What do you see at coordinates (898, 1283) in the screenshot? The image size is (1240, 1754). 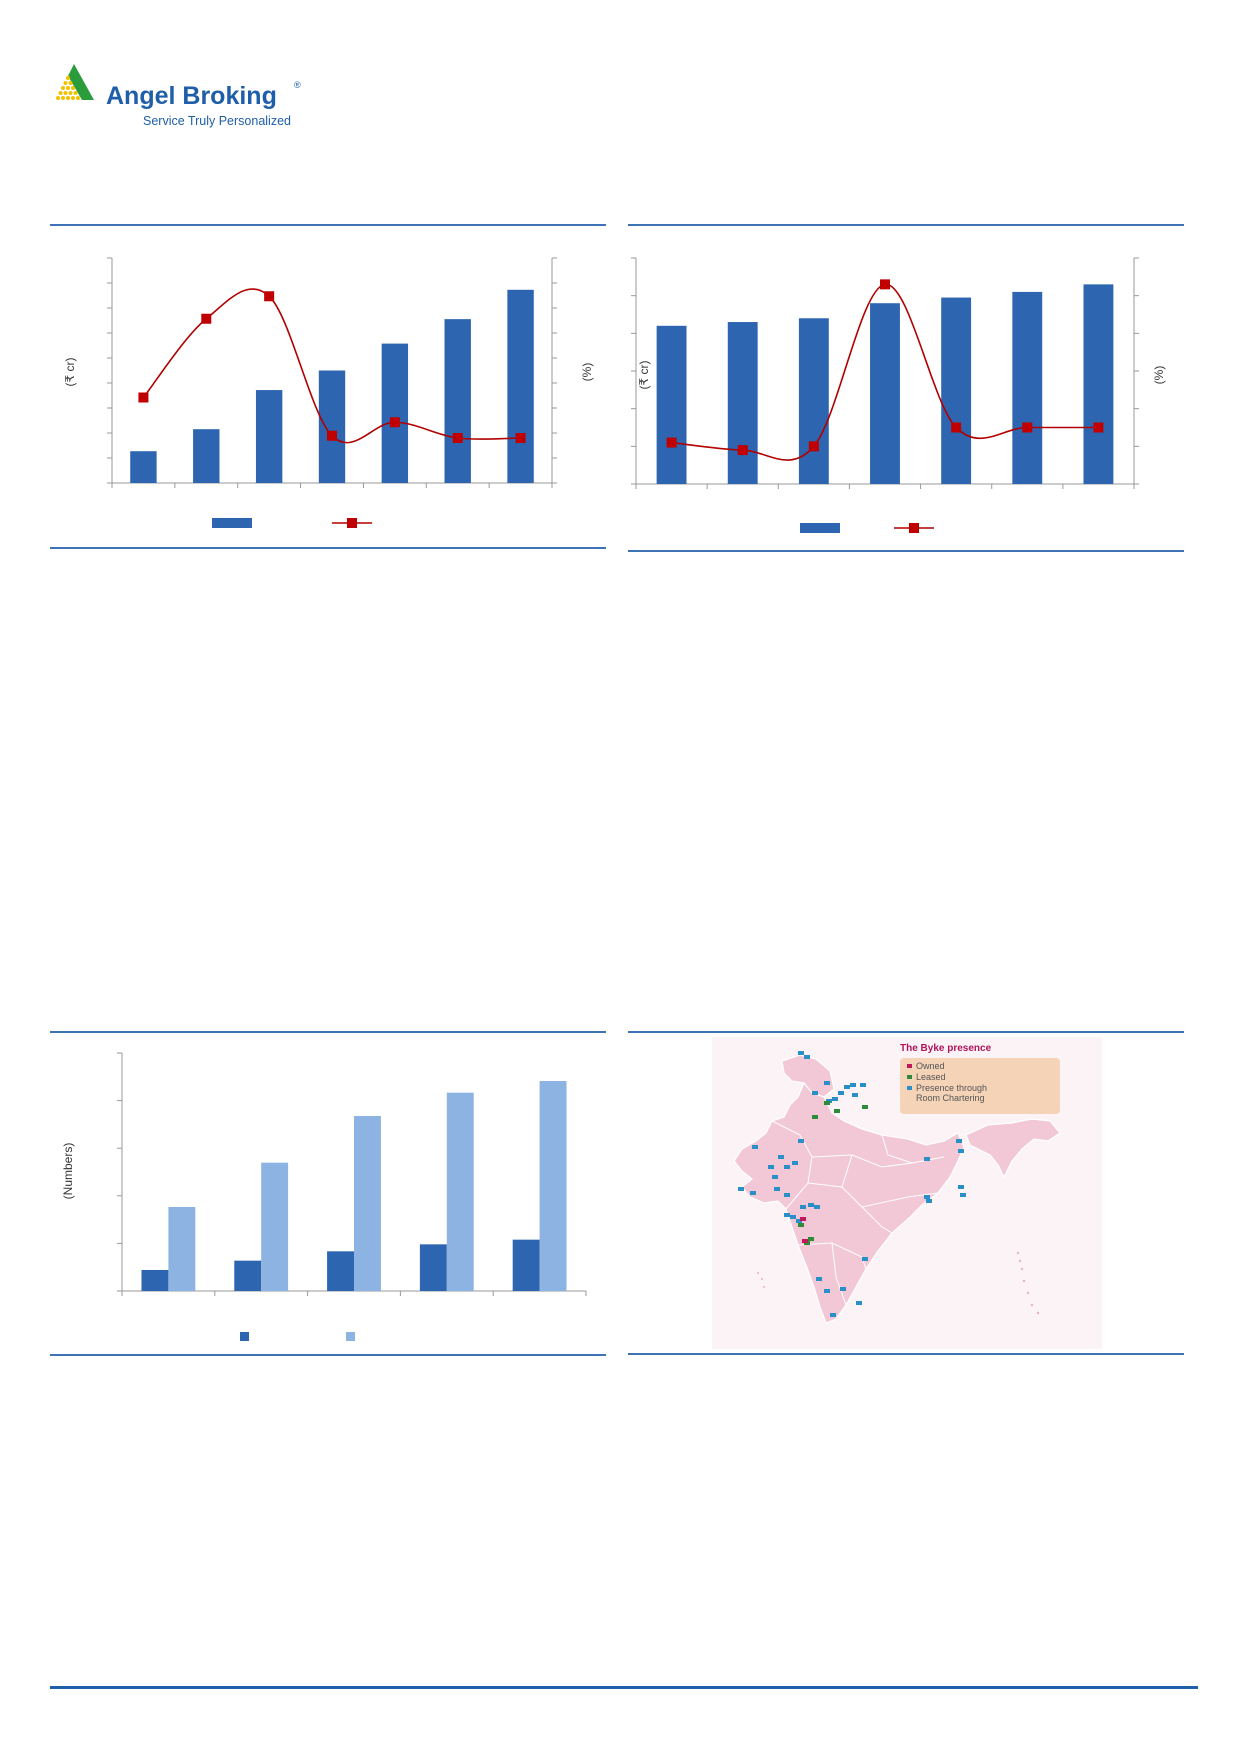 I see `map-islands` at bounding box center [898, 1283].